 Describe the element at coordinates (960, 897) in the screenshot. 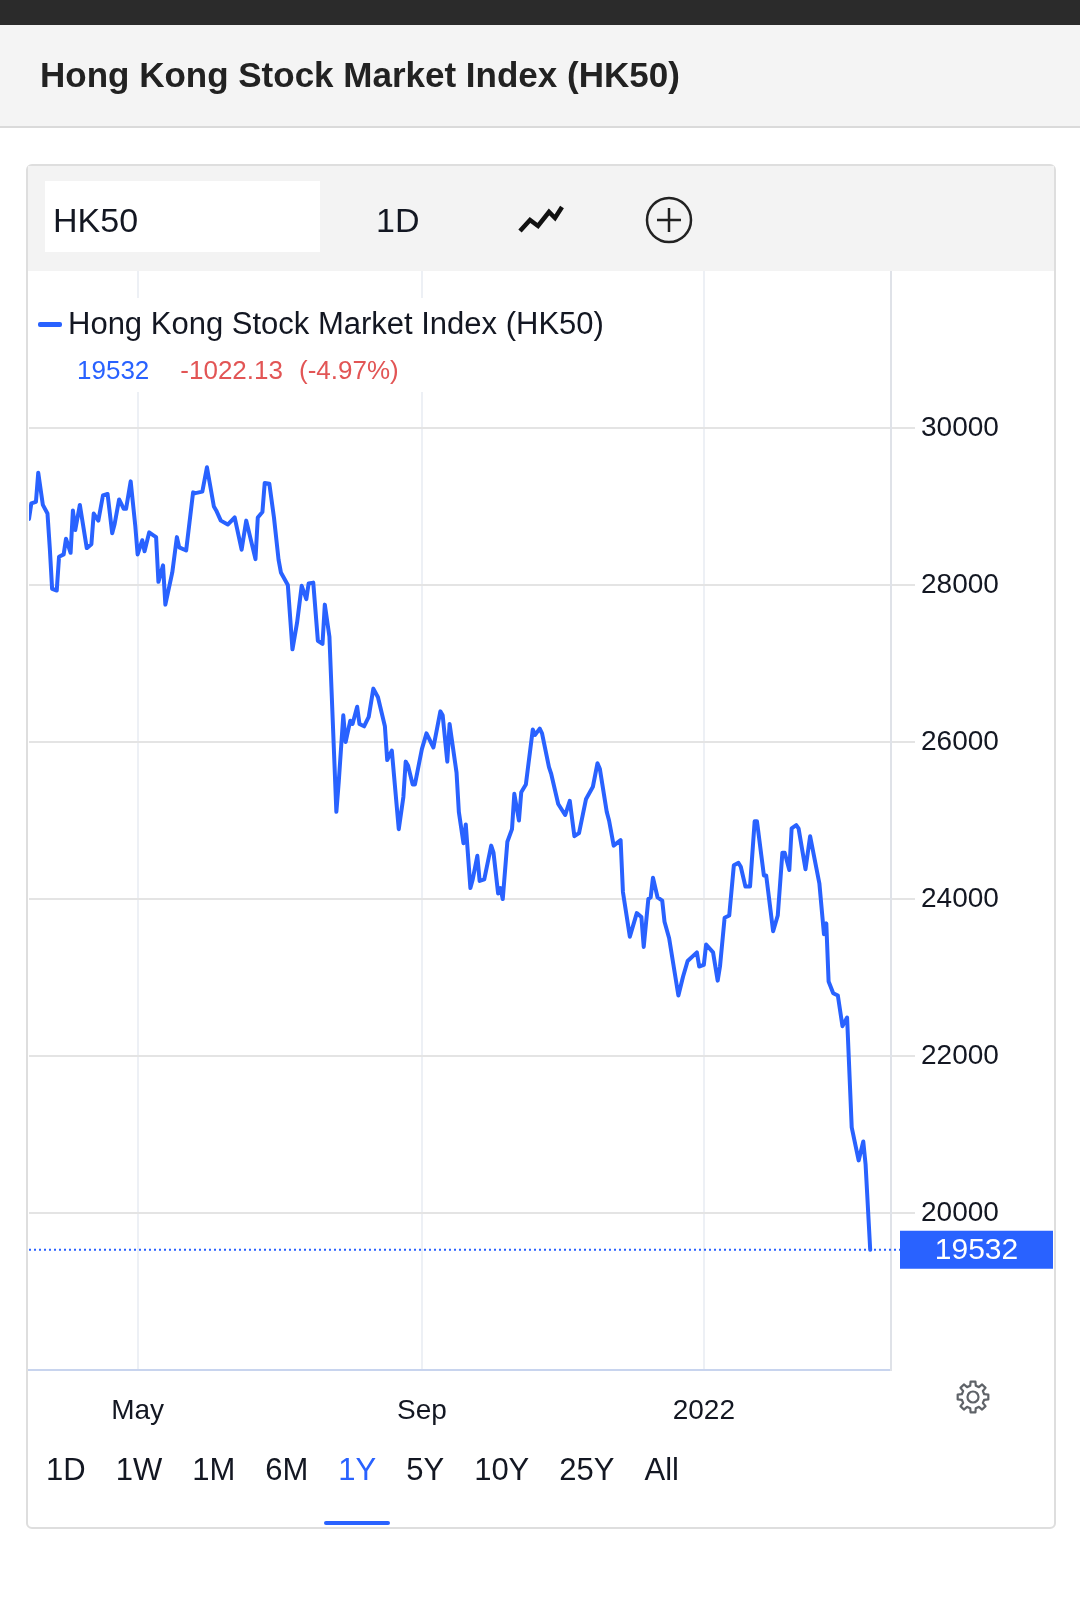

I see `y-tick-label: 24000` at that location.